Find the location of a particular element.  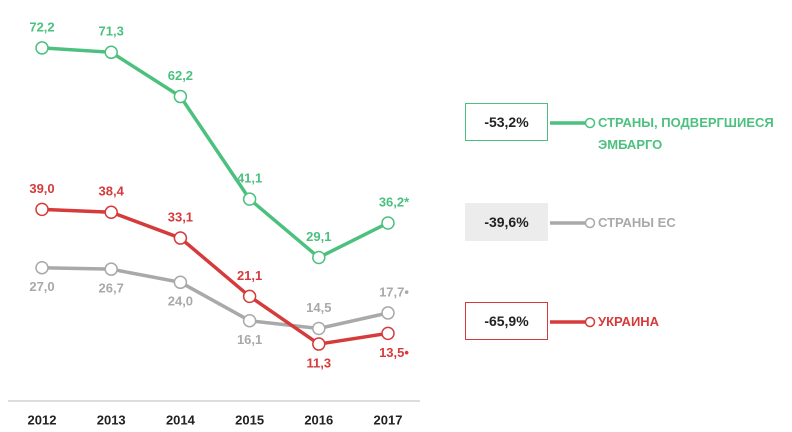

data-label: 13,5• is located at coordinates (394, 352).